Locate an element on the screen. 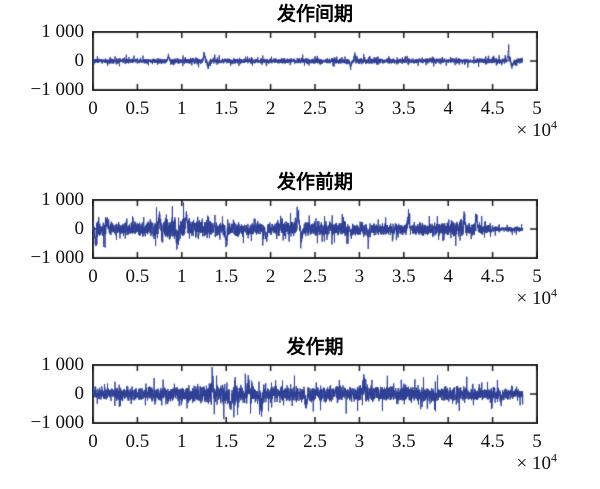 Image resolution: width=600 pixels, height=489 pixels. plot-title: 发作间期 is located at coordinates (314, 14).